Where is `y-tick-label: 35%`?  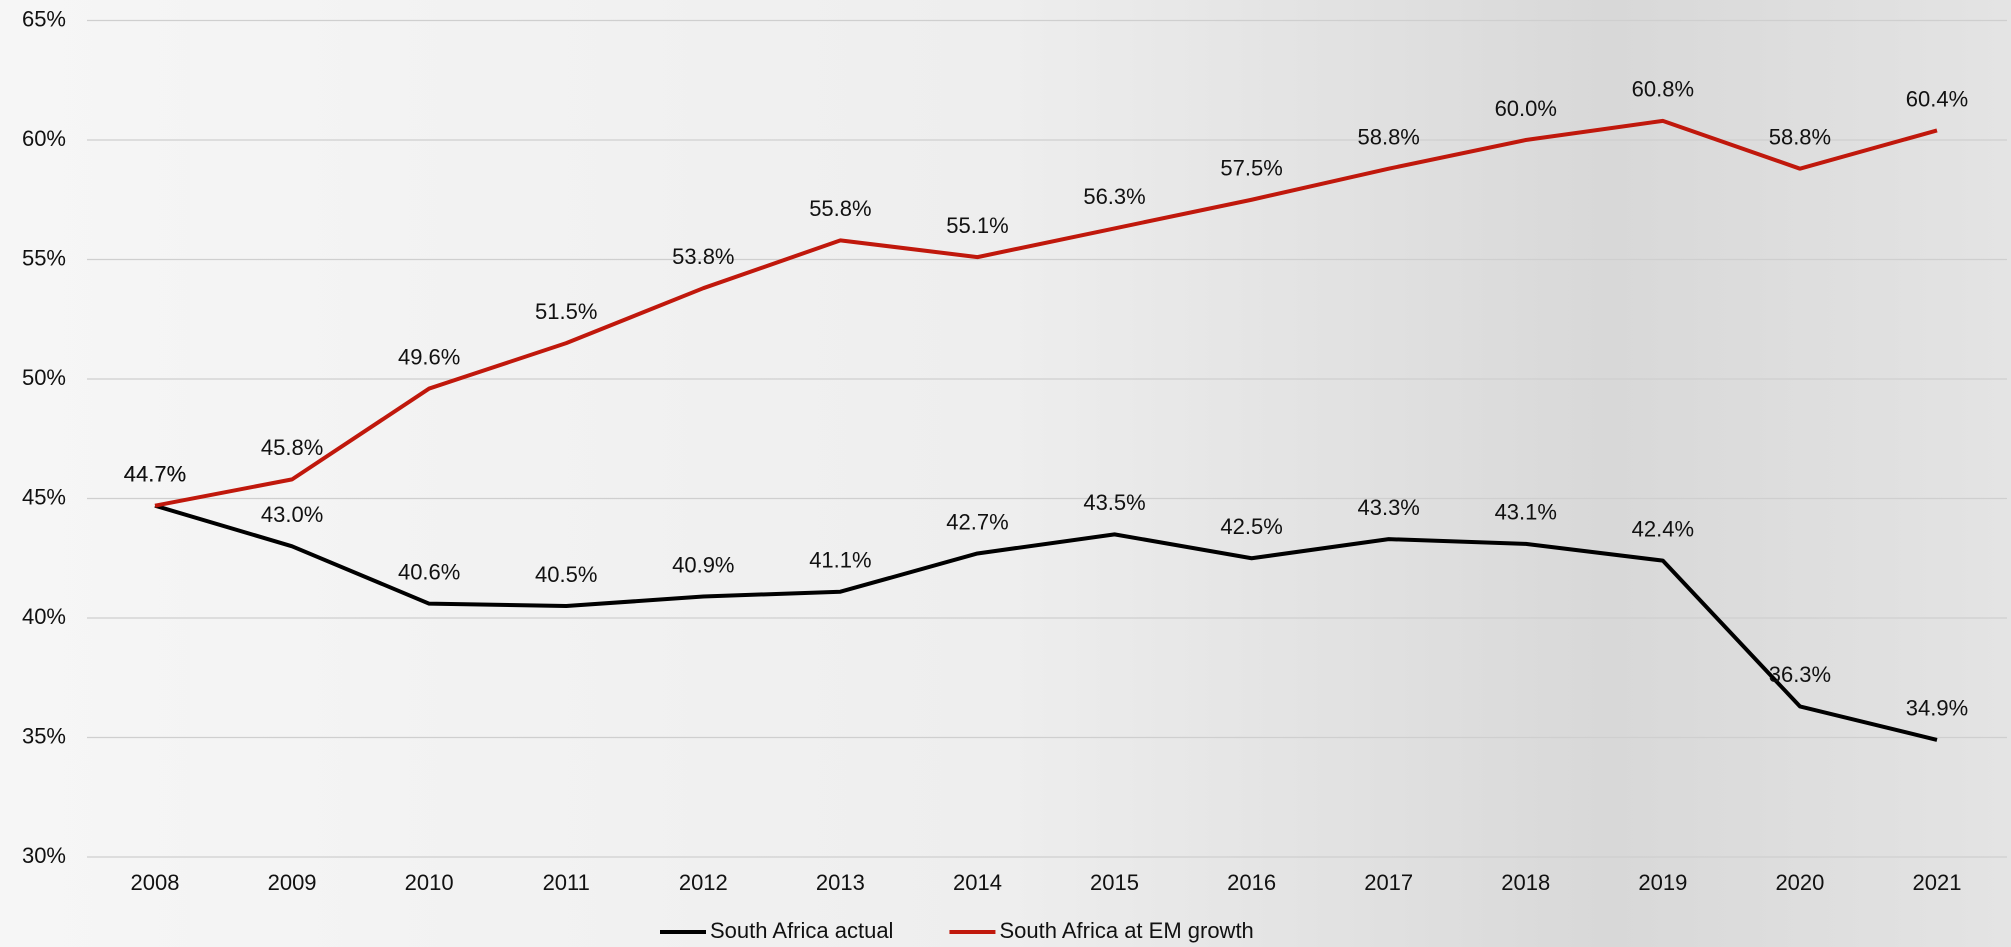
y-tick-label: 35% is located at coordinates (44, 735).